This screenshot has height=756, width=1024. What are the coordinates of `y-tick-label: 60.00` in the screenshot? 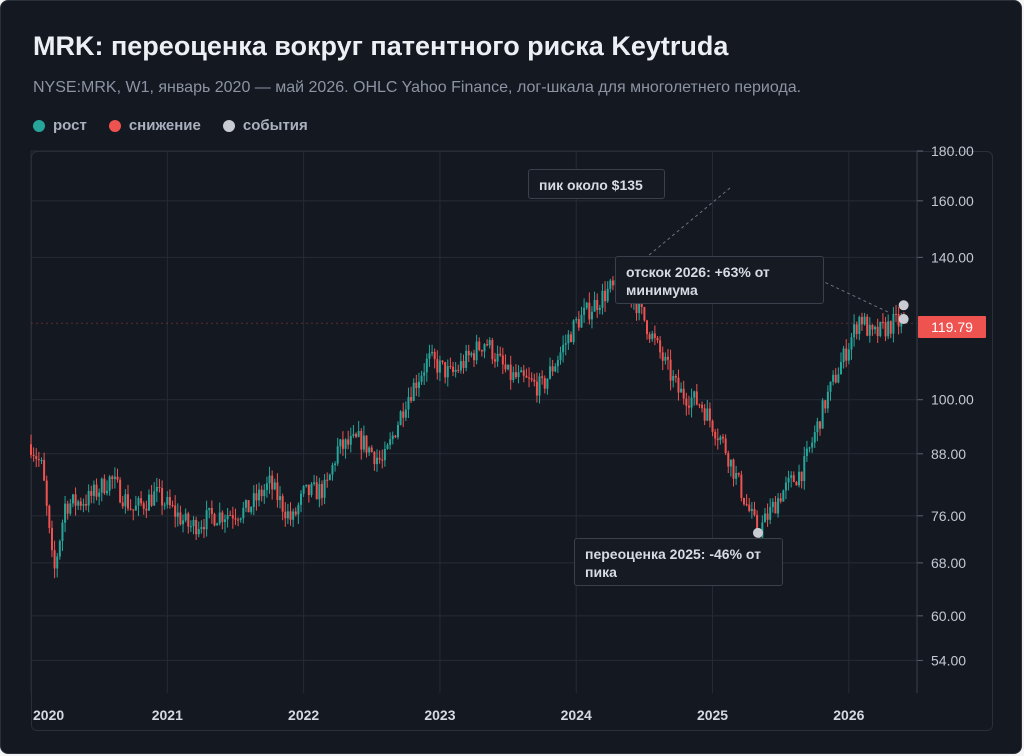 It's located at (948, 616).